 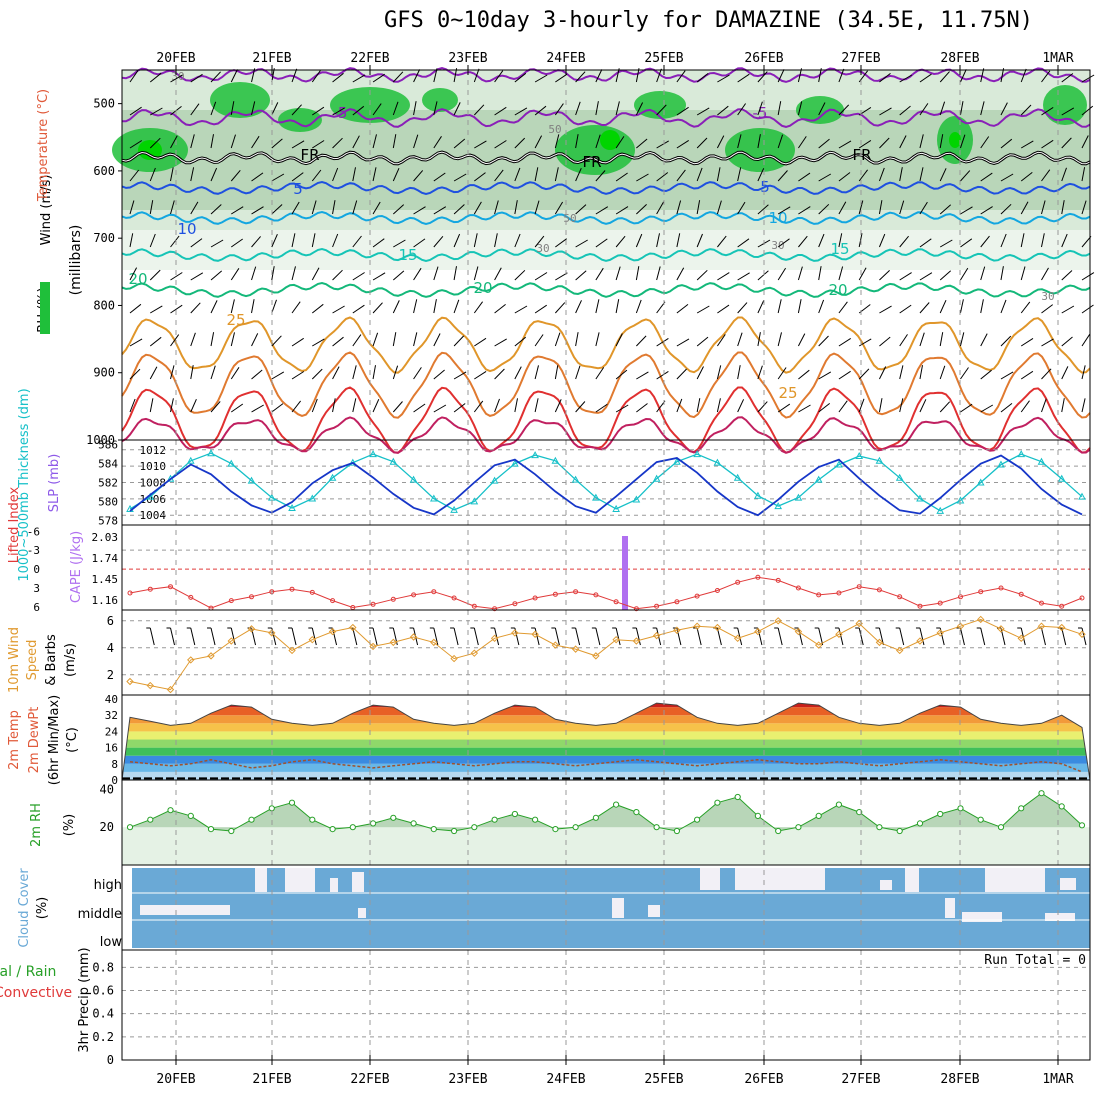 I want to click on isotherm-minus5, so click(x=606, y=118).